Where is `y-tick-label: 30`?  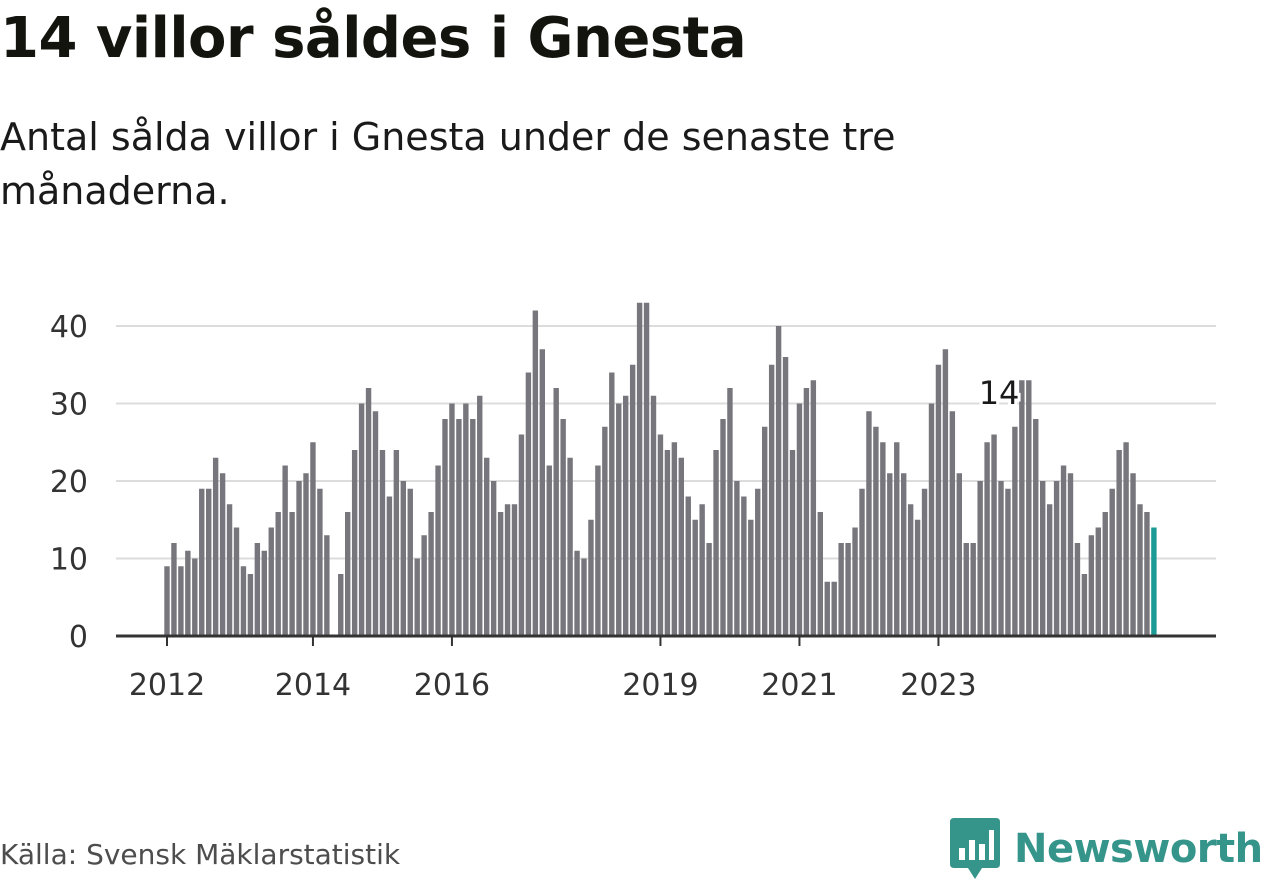 y-tick-label: 30 is located at coordinates (69, 405).